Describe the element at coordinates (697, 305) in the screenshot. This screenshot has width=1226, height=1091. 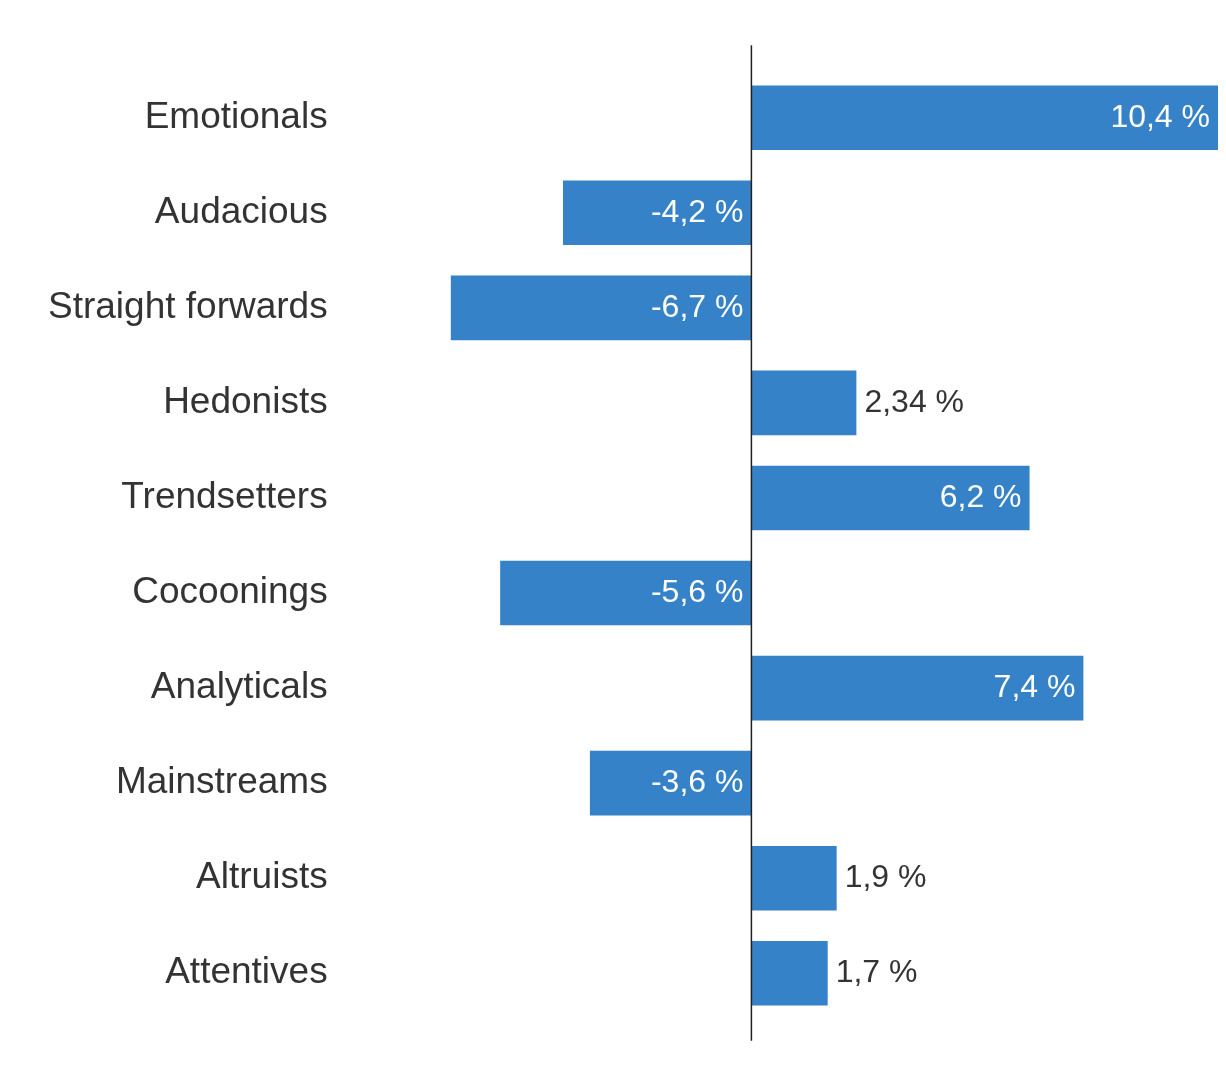
I see `data-label: -6,7 %` at that location.